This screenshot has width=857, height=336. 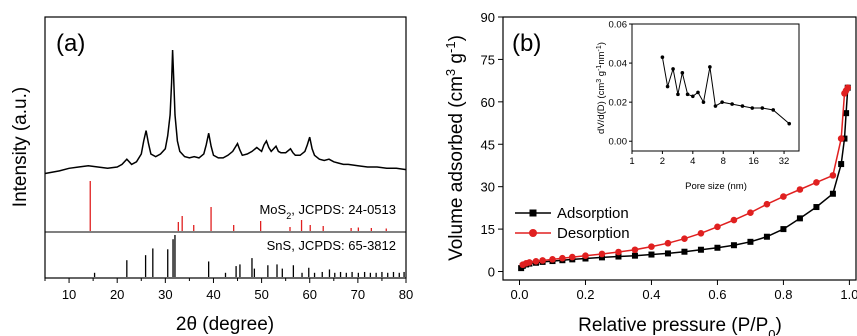 I want to click on sns-reference-label: SnS, JCPDS: 65-3812, so click(x=331, y=245).